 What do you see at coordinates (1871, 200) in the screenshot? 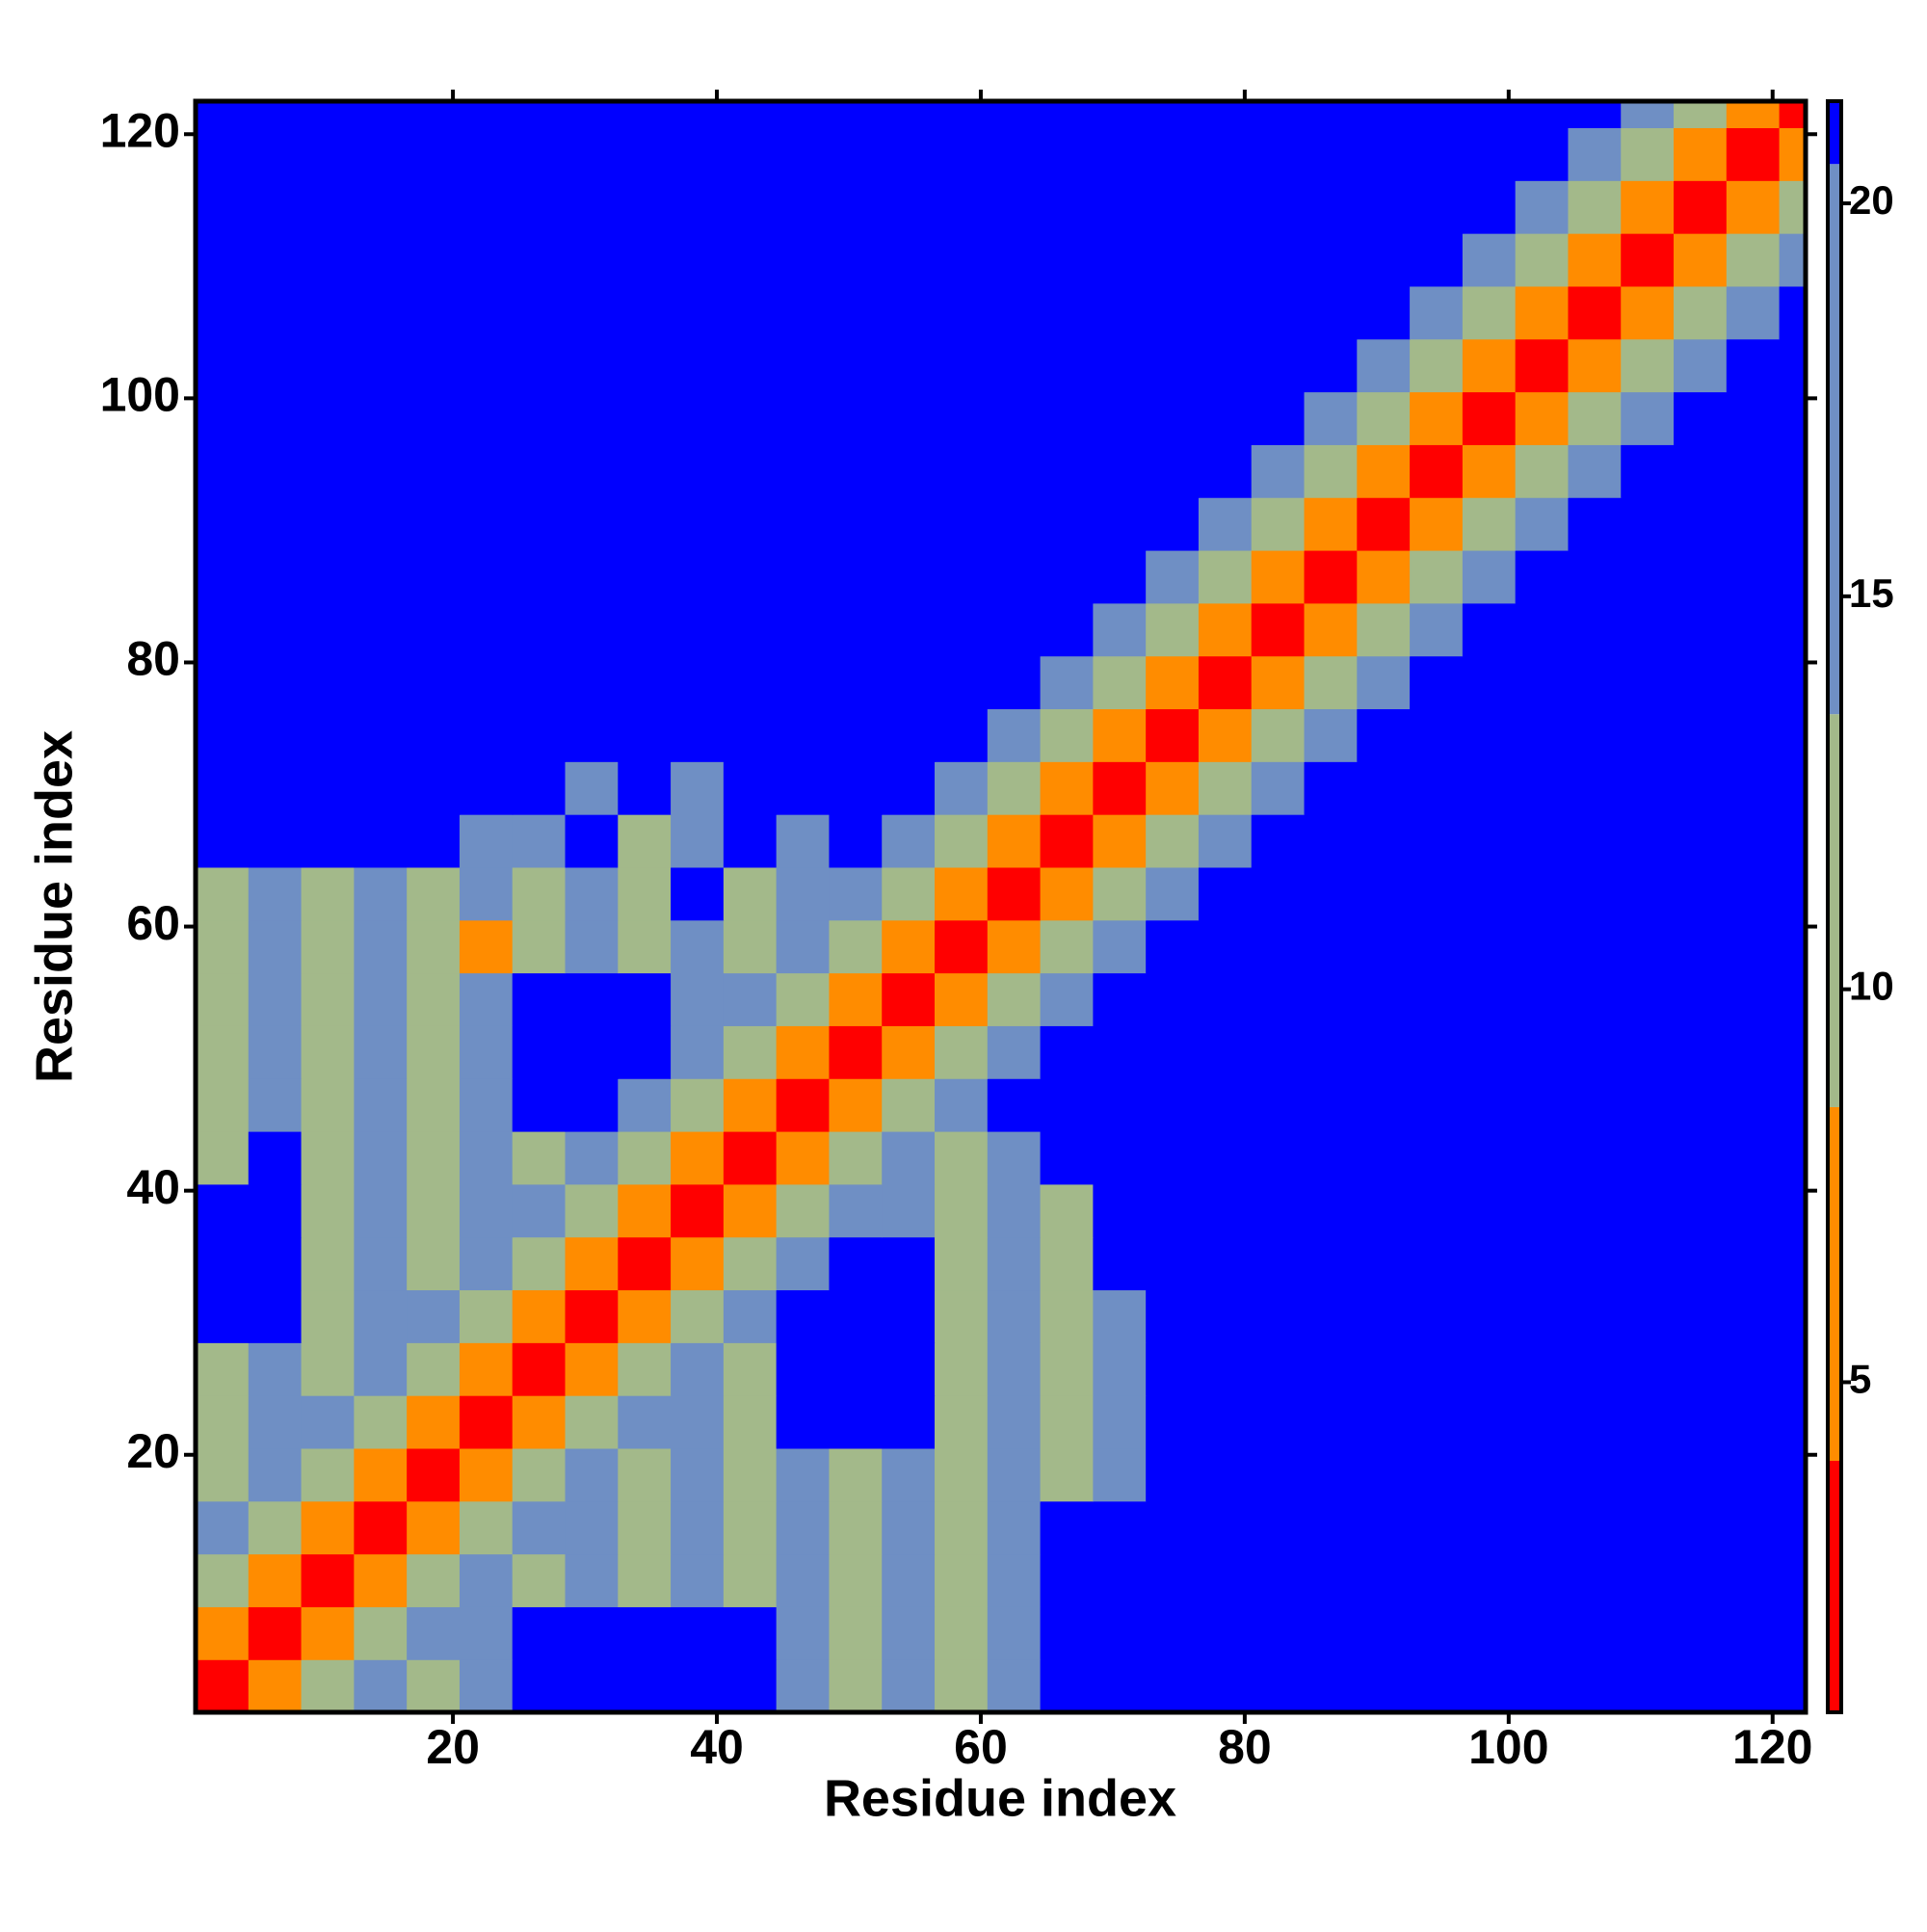
I see `colorbar-tick-label: 20` at bounding box center [1871, 200].